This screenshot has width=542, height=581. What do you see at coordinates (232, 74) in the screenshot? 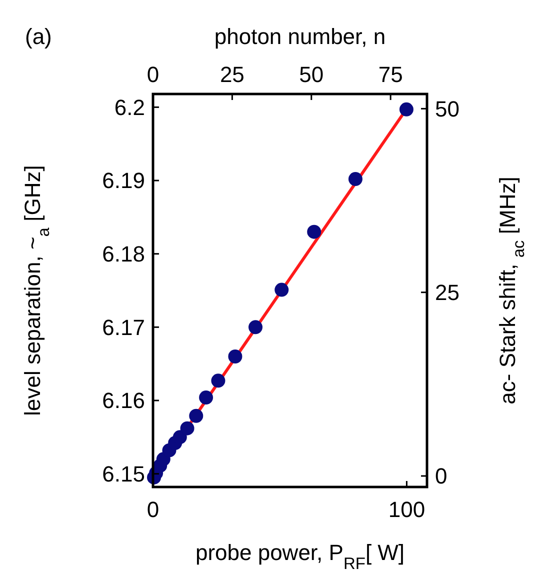
I see `x2-tick-label: 25` at bounding box center [232, 74].